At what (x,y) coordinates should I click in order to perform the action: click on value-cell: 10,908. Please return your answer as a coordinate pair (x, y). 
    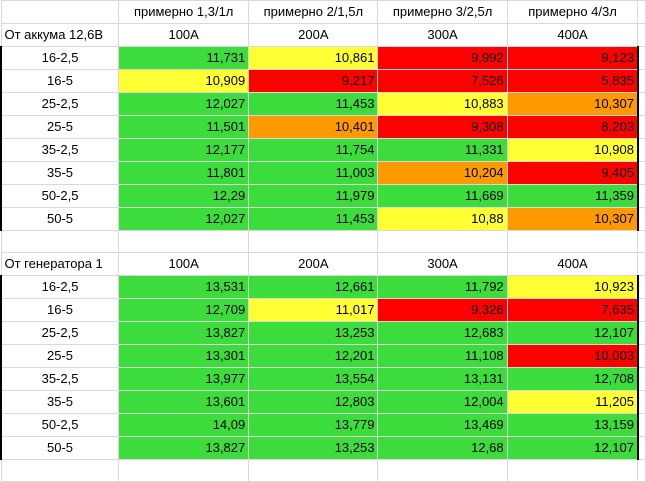
    Looking at the image, I should click on (572, 150).